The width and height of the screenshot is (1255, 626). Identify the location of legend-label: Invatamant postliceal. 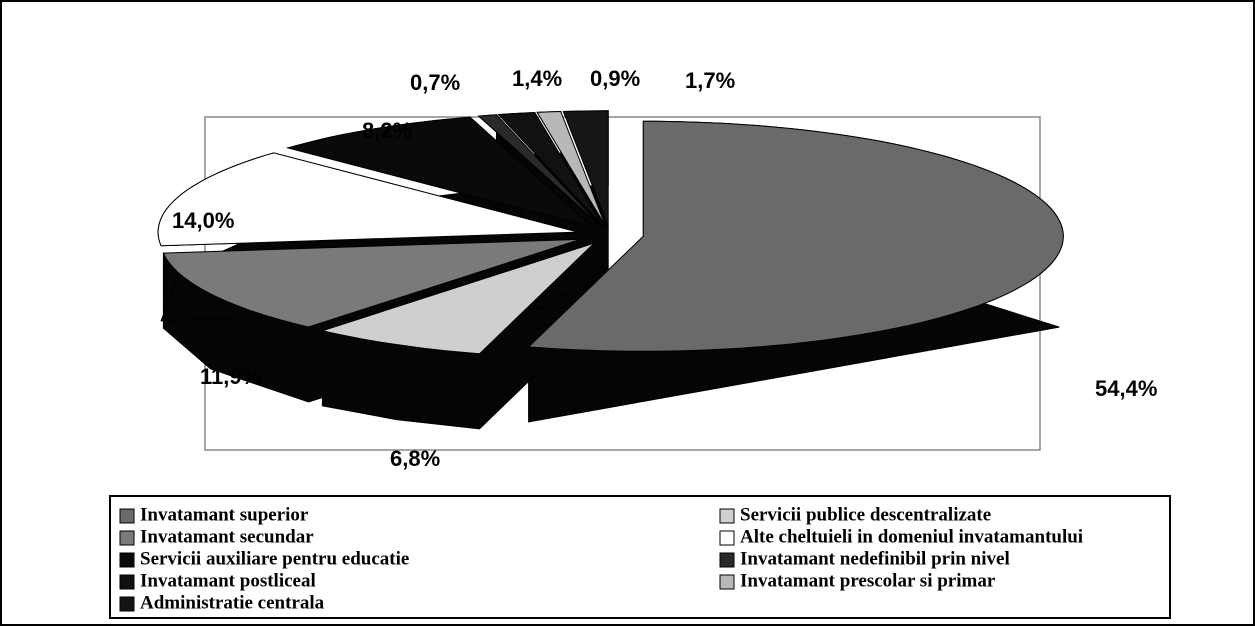
(228, 580).